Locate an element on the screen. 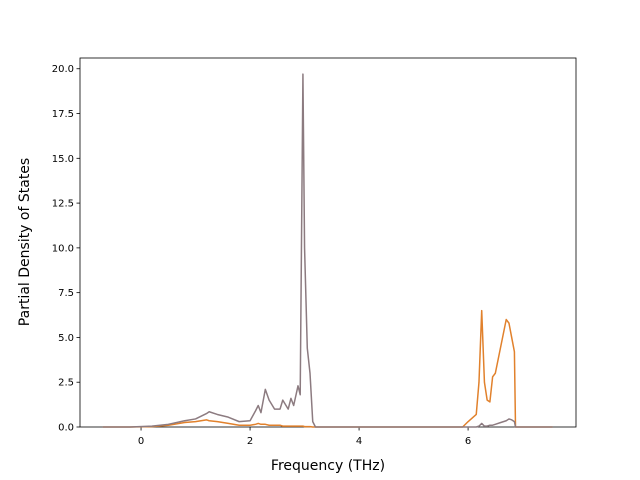 Image resolution: width=640 pixels, height=480 pixels. x-axis-title: Frequency (THz) is located at coordinates (328, 466).